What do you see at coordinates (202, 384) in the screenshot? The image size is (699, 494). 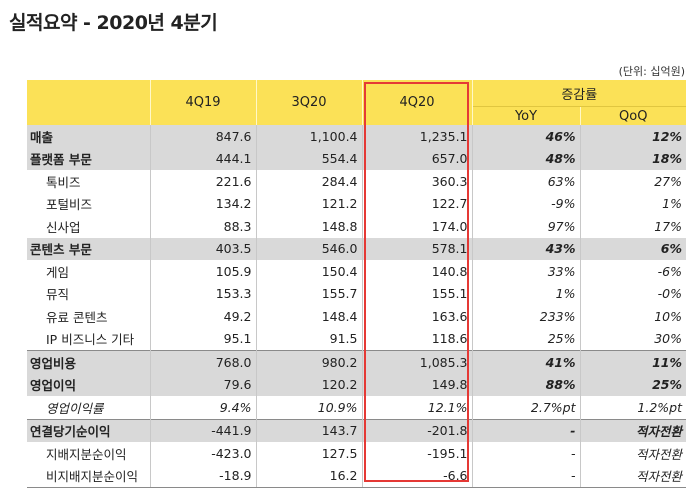 I see `cell-4q19: 79.6` at bounding box center [202, 384].